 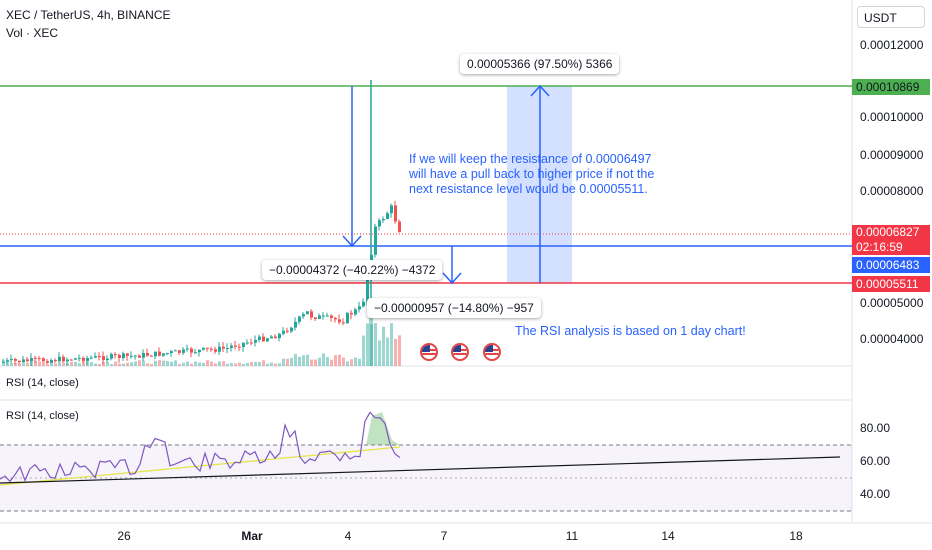 What do you see at coordinates (540, 64) in the screenshot?
I see `measure-label-up: 0.00005366 (97.50%) 5366` at bounding box center [540, 64].